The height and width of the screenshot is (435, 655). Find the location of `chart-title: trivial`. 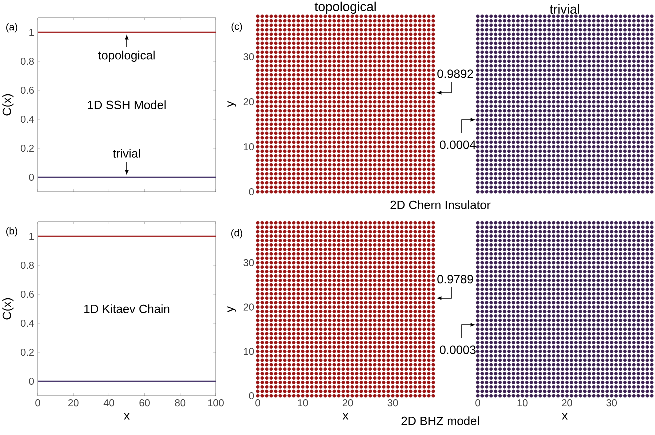

chart-title: trivial is located at coordinates (565, 9).